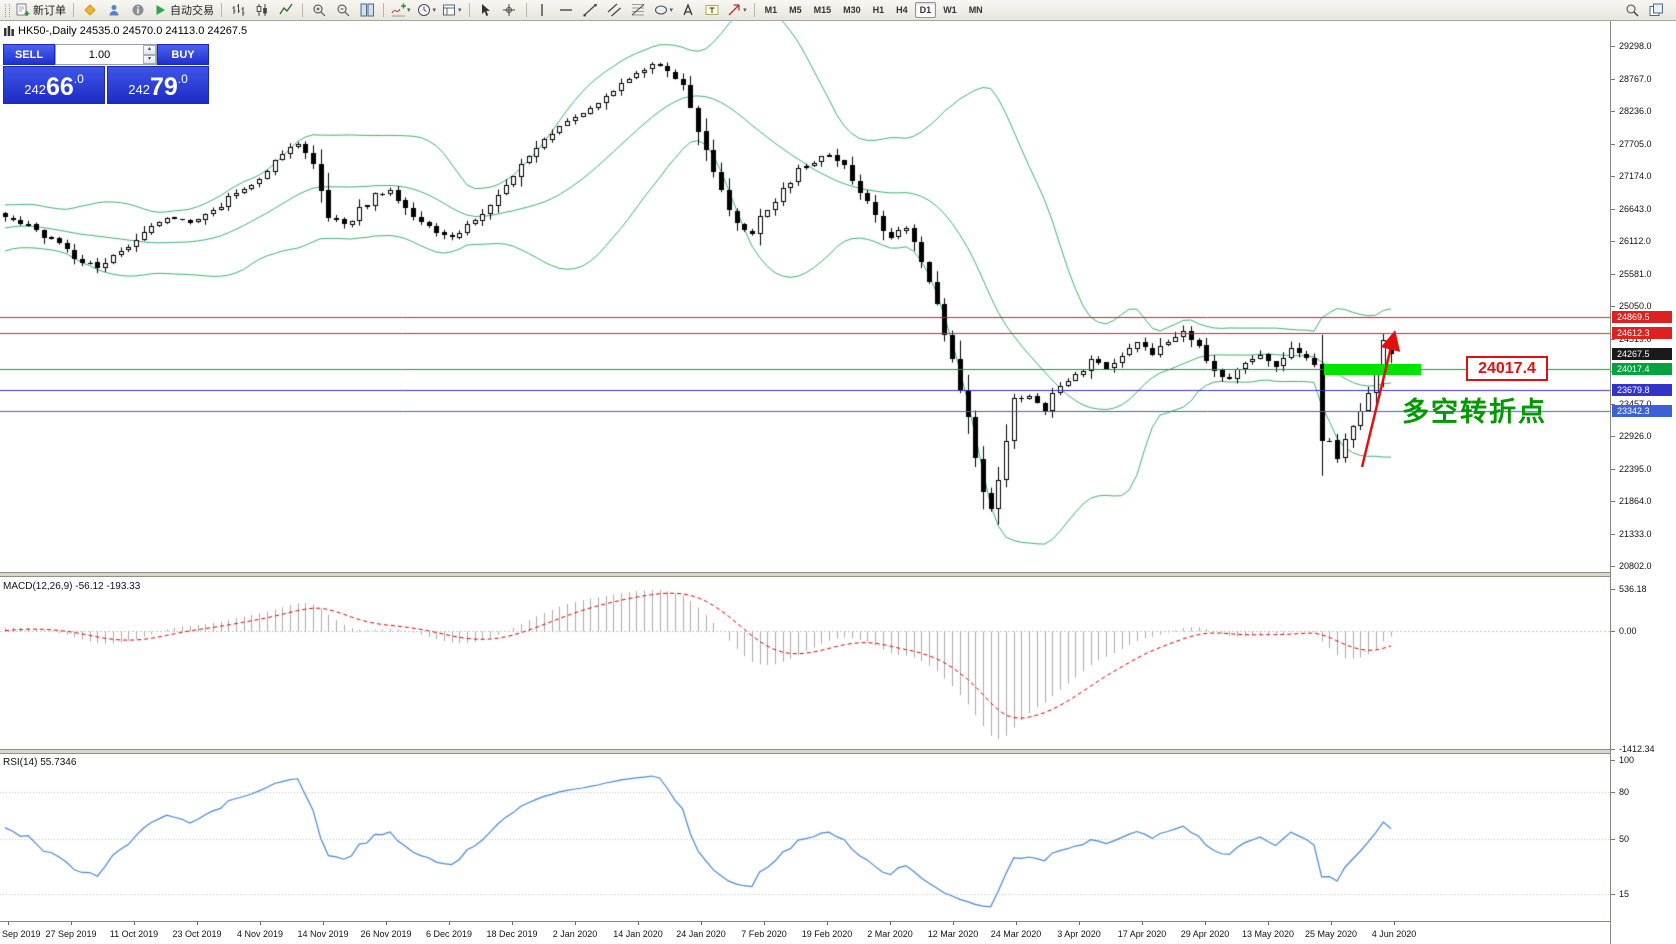 Image resolution: width=1676 pixels, height=944 pixels. I want to click on profile-icon, so click(114, 10).